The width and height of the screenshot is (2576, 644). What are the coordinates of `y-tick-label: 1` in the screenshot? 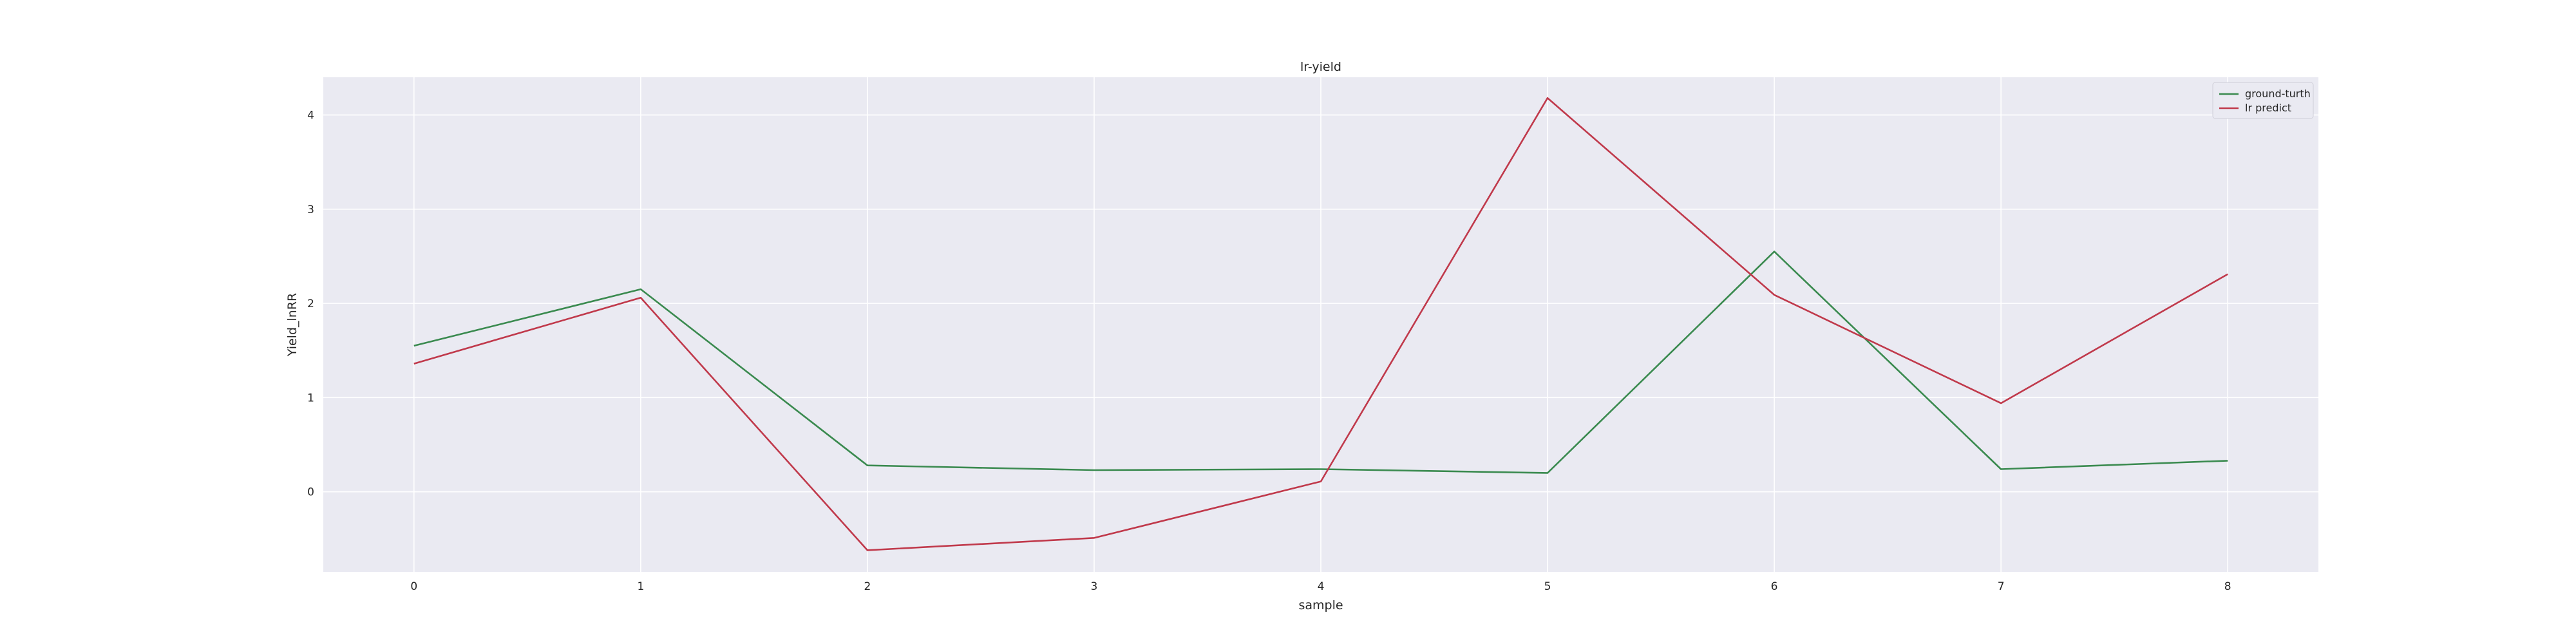 It's located at (310, 398).